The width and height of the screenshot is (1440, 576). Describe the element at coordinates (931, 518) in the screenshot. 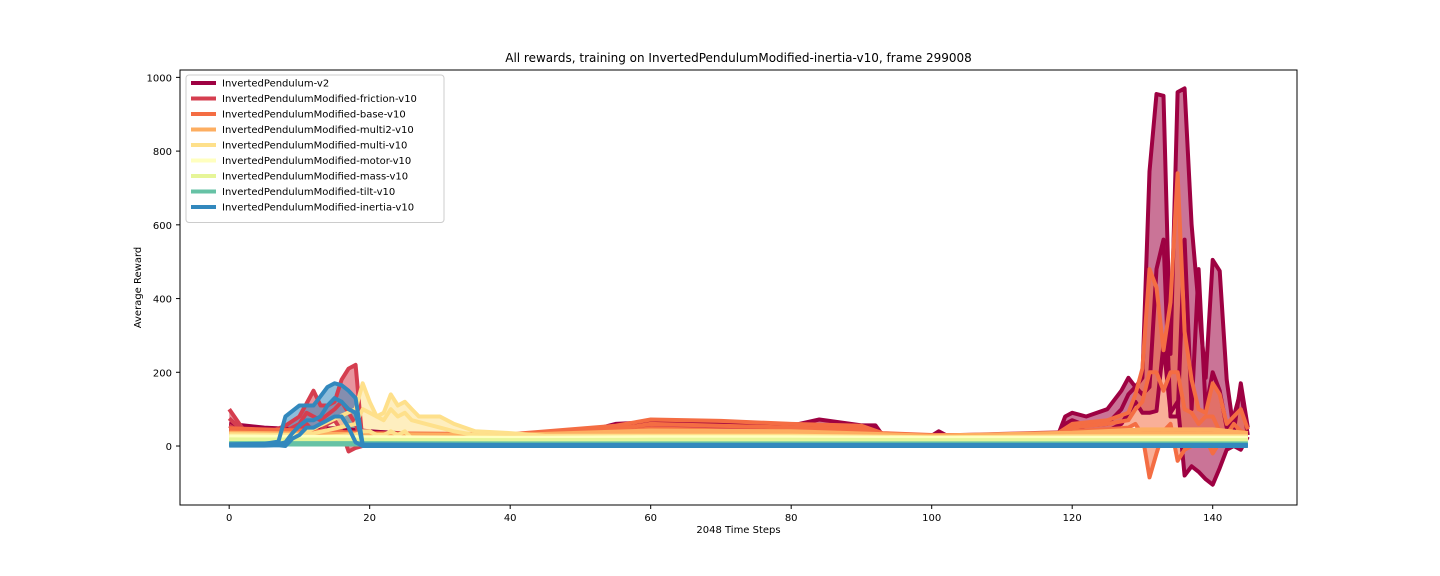

I see `x-tick-label-5: 100` at that location.